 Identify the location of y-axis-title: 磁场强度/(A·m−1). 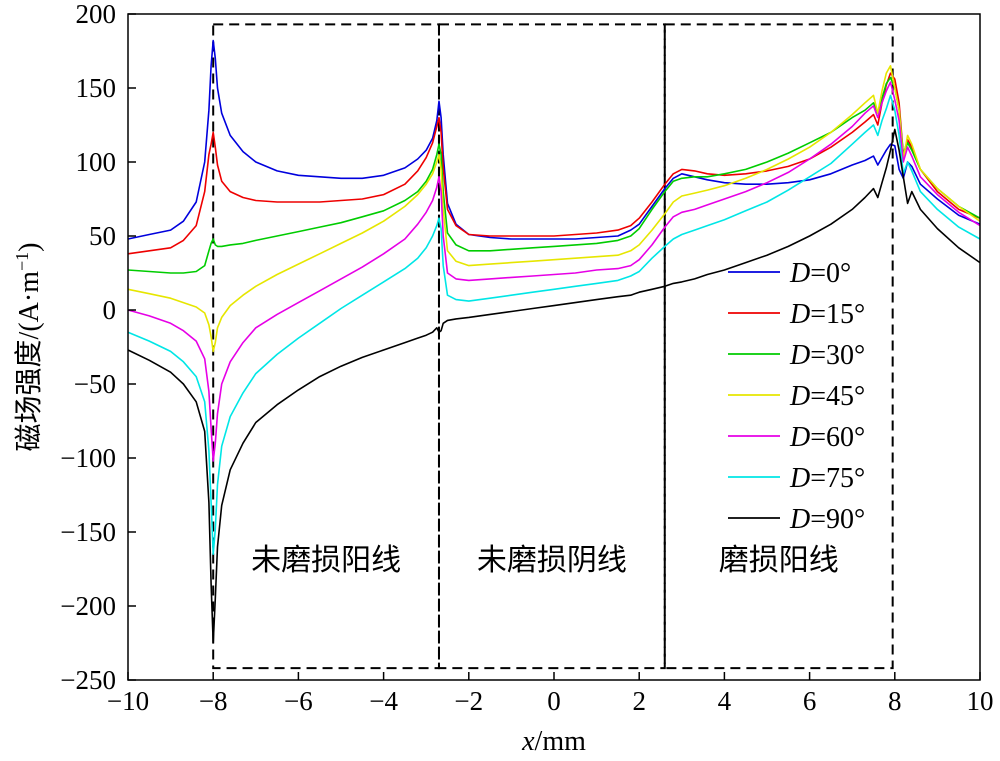
(28, 347).